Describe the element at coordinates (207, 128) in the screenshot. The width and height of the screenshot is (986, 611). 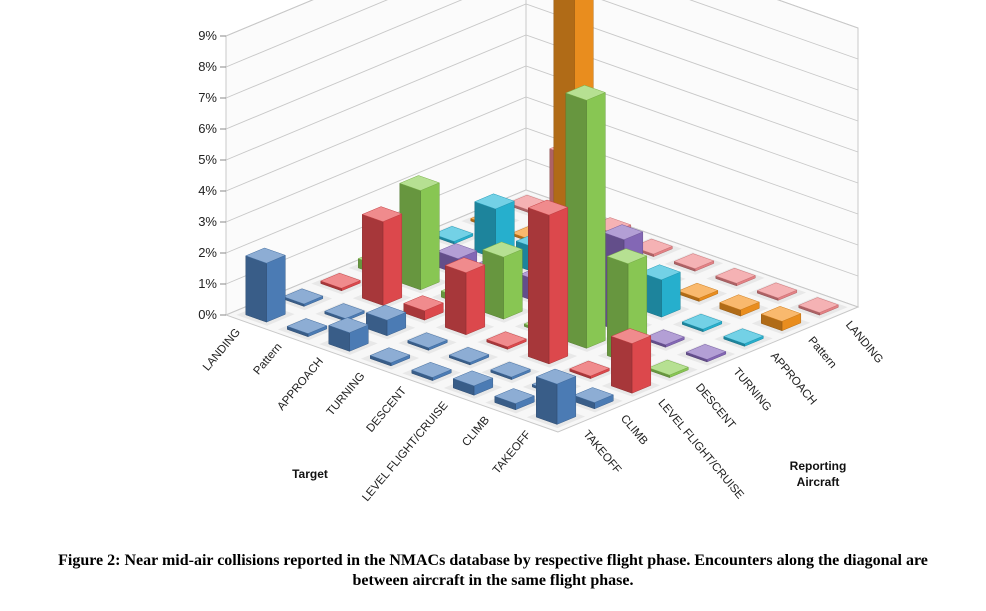
I see `z-tick-label: 6%` at that location.